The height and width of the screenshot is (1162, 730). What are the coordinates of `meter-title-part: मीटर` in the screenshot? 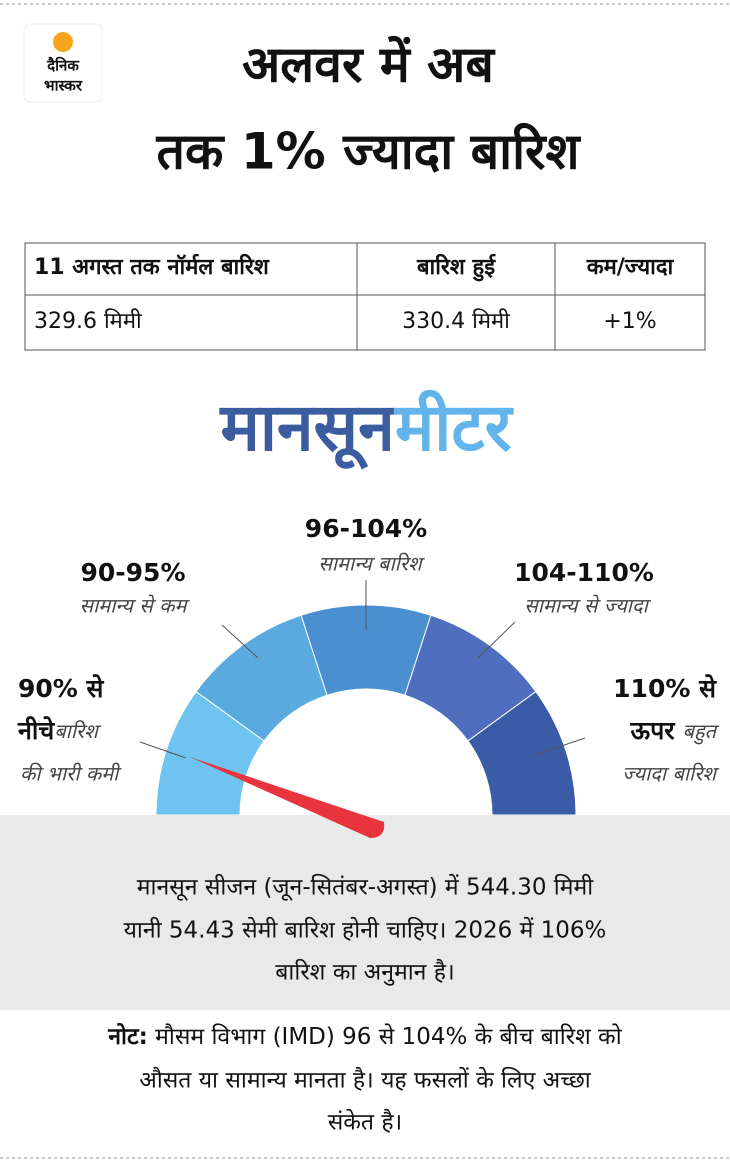 It's located at (454, 427).